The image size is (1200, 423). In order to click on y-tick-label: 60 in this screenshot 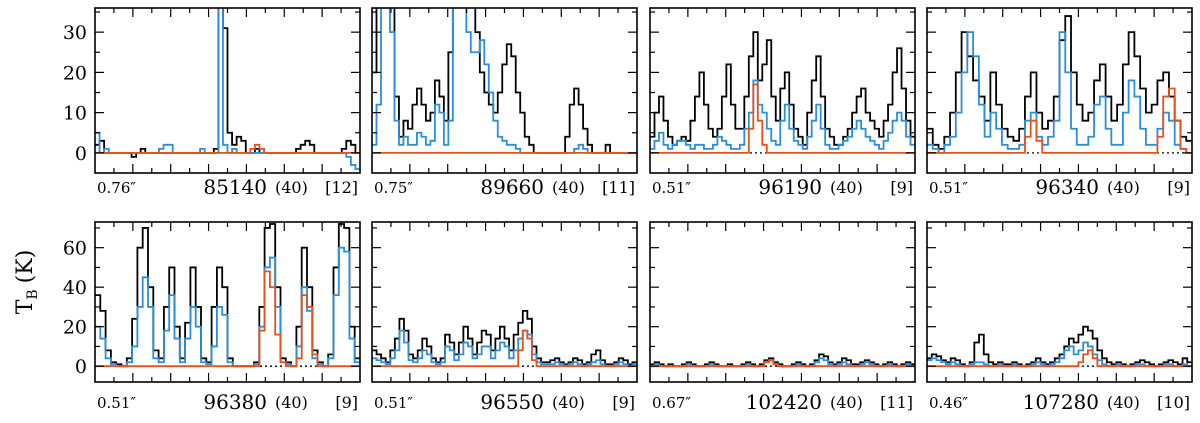, I will do `click(75, 249)`.